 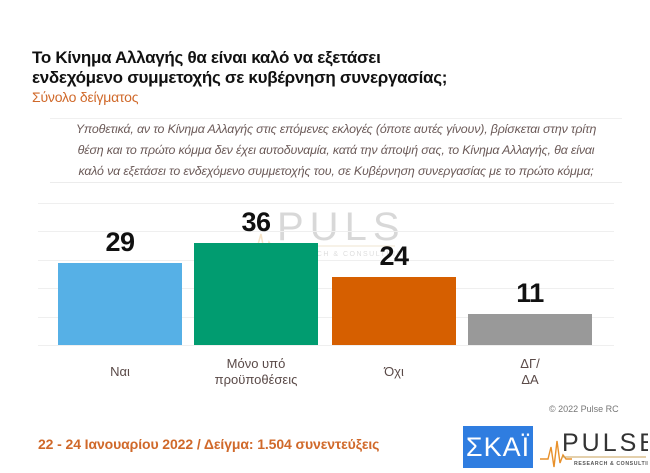 What do you see at coordinates (85, 97) in the screenshot?
I see `chart-subtitle: Σύνολο δείγματος` at bounding box center [85, 97].